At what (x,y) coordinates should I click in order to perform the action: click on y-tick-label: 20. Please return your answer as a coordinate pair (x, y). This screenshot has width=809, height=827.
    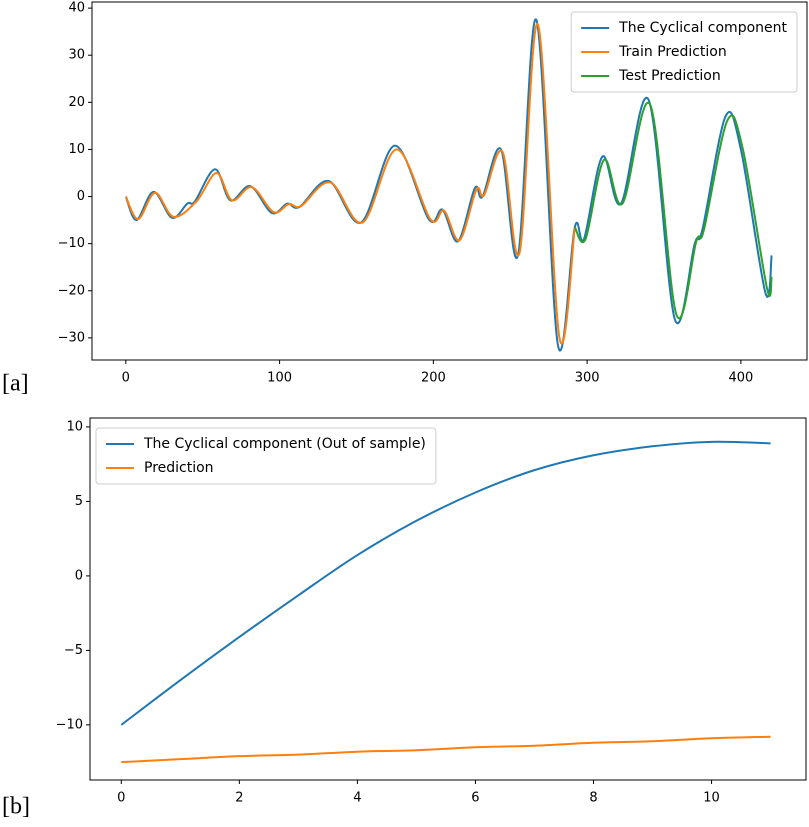
    Looking at the image, I should click on (76, 102).